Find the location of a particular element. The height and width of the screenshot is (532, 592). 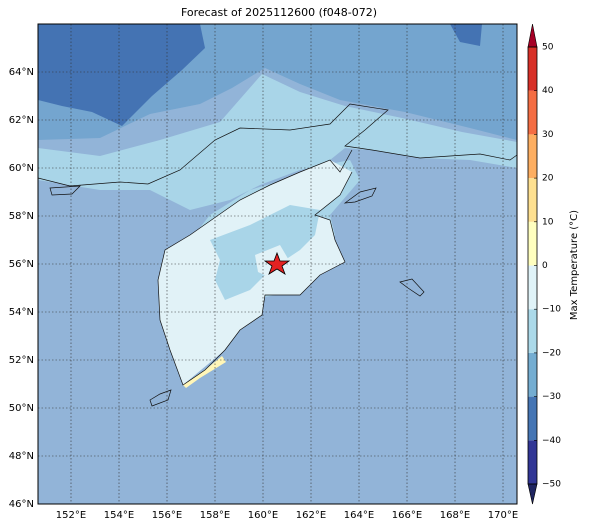

colorbar-tick-label: 40 is located at coordinates (548, 91).